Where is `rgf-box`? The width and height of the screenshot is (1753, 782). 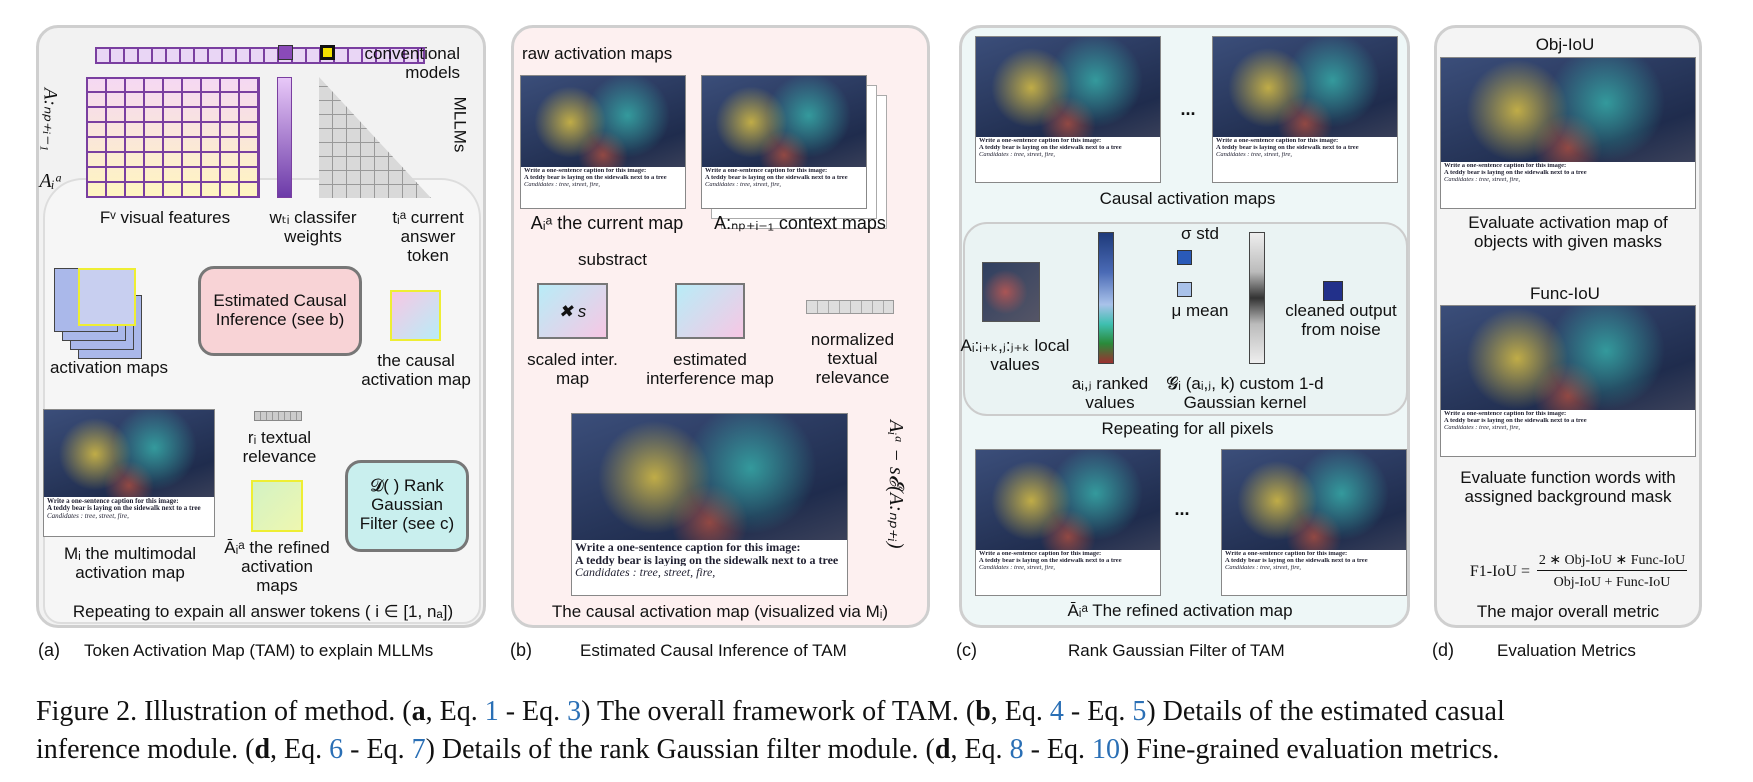
rgf-box is located at coordinates (407, 506).